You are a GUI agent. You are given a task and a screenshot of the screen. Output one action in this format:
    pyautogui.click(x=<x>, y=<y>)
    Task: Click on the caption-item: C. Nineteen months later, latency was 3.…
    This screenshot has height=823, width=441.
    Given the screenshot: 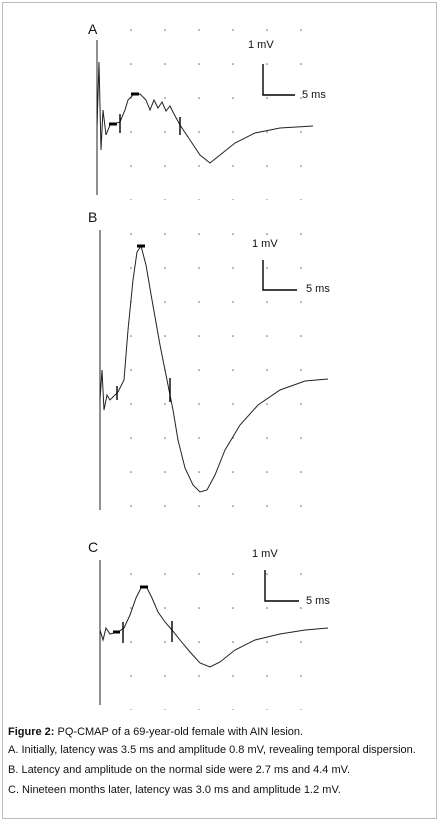 What is the action you would take?
    pyautogui.click(x=174, y=790)
    